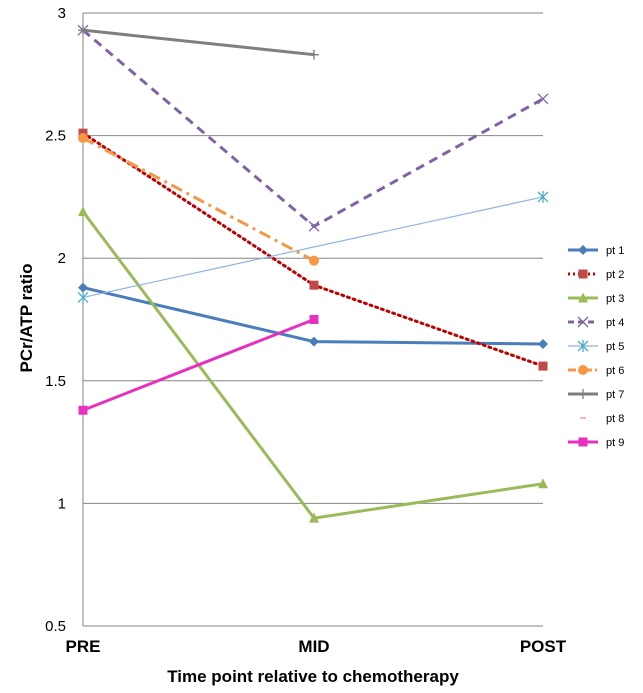  What do you see at coordinates (615, 443) in the screenshot?
I see `legend-label: pt 9` at bounding box center [615, 443].